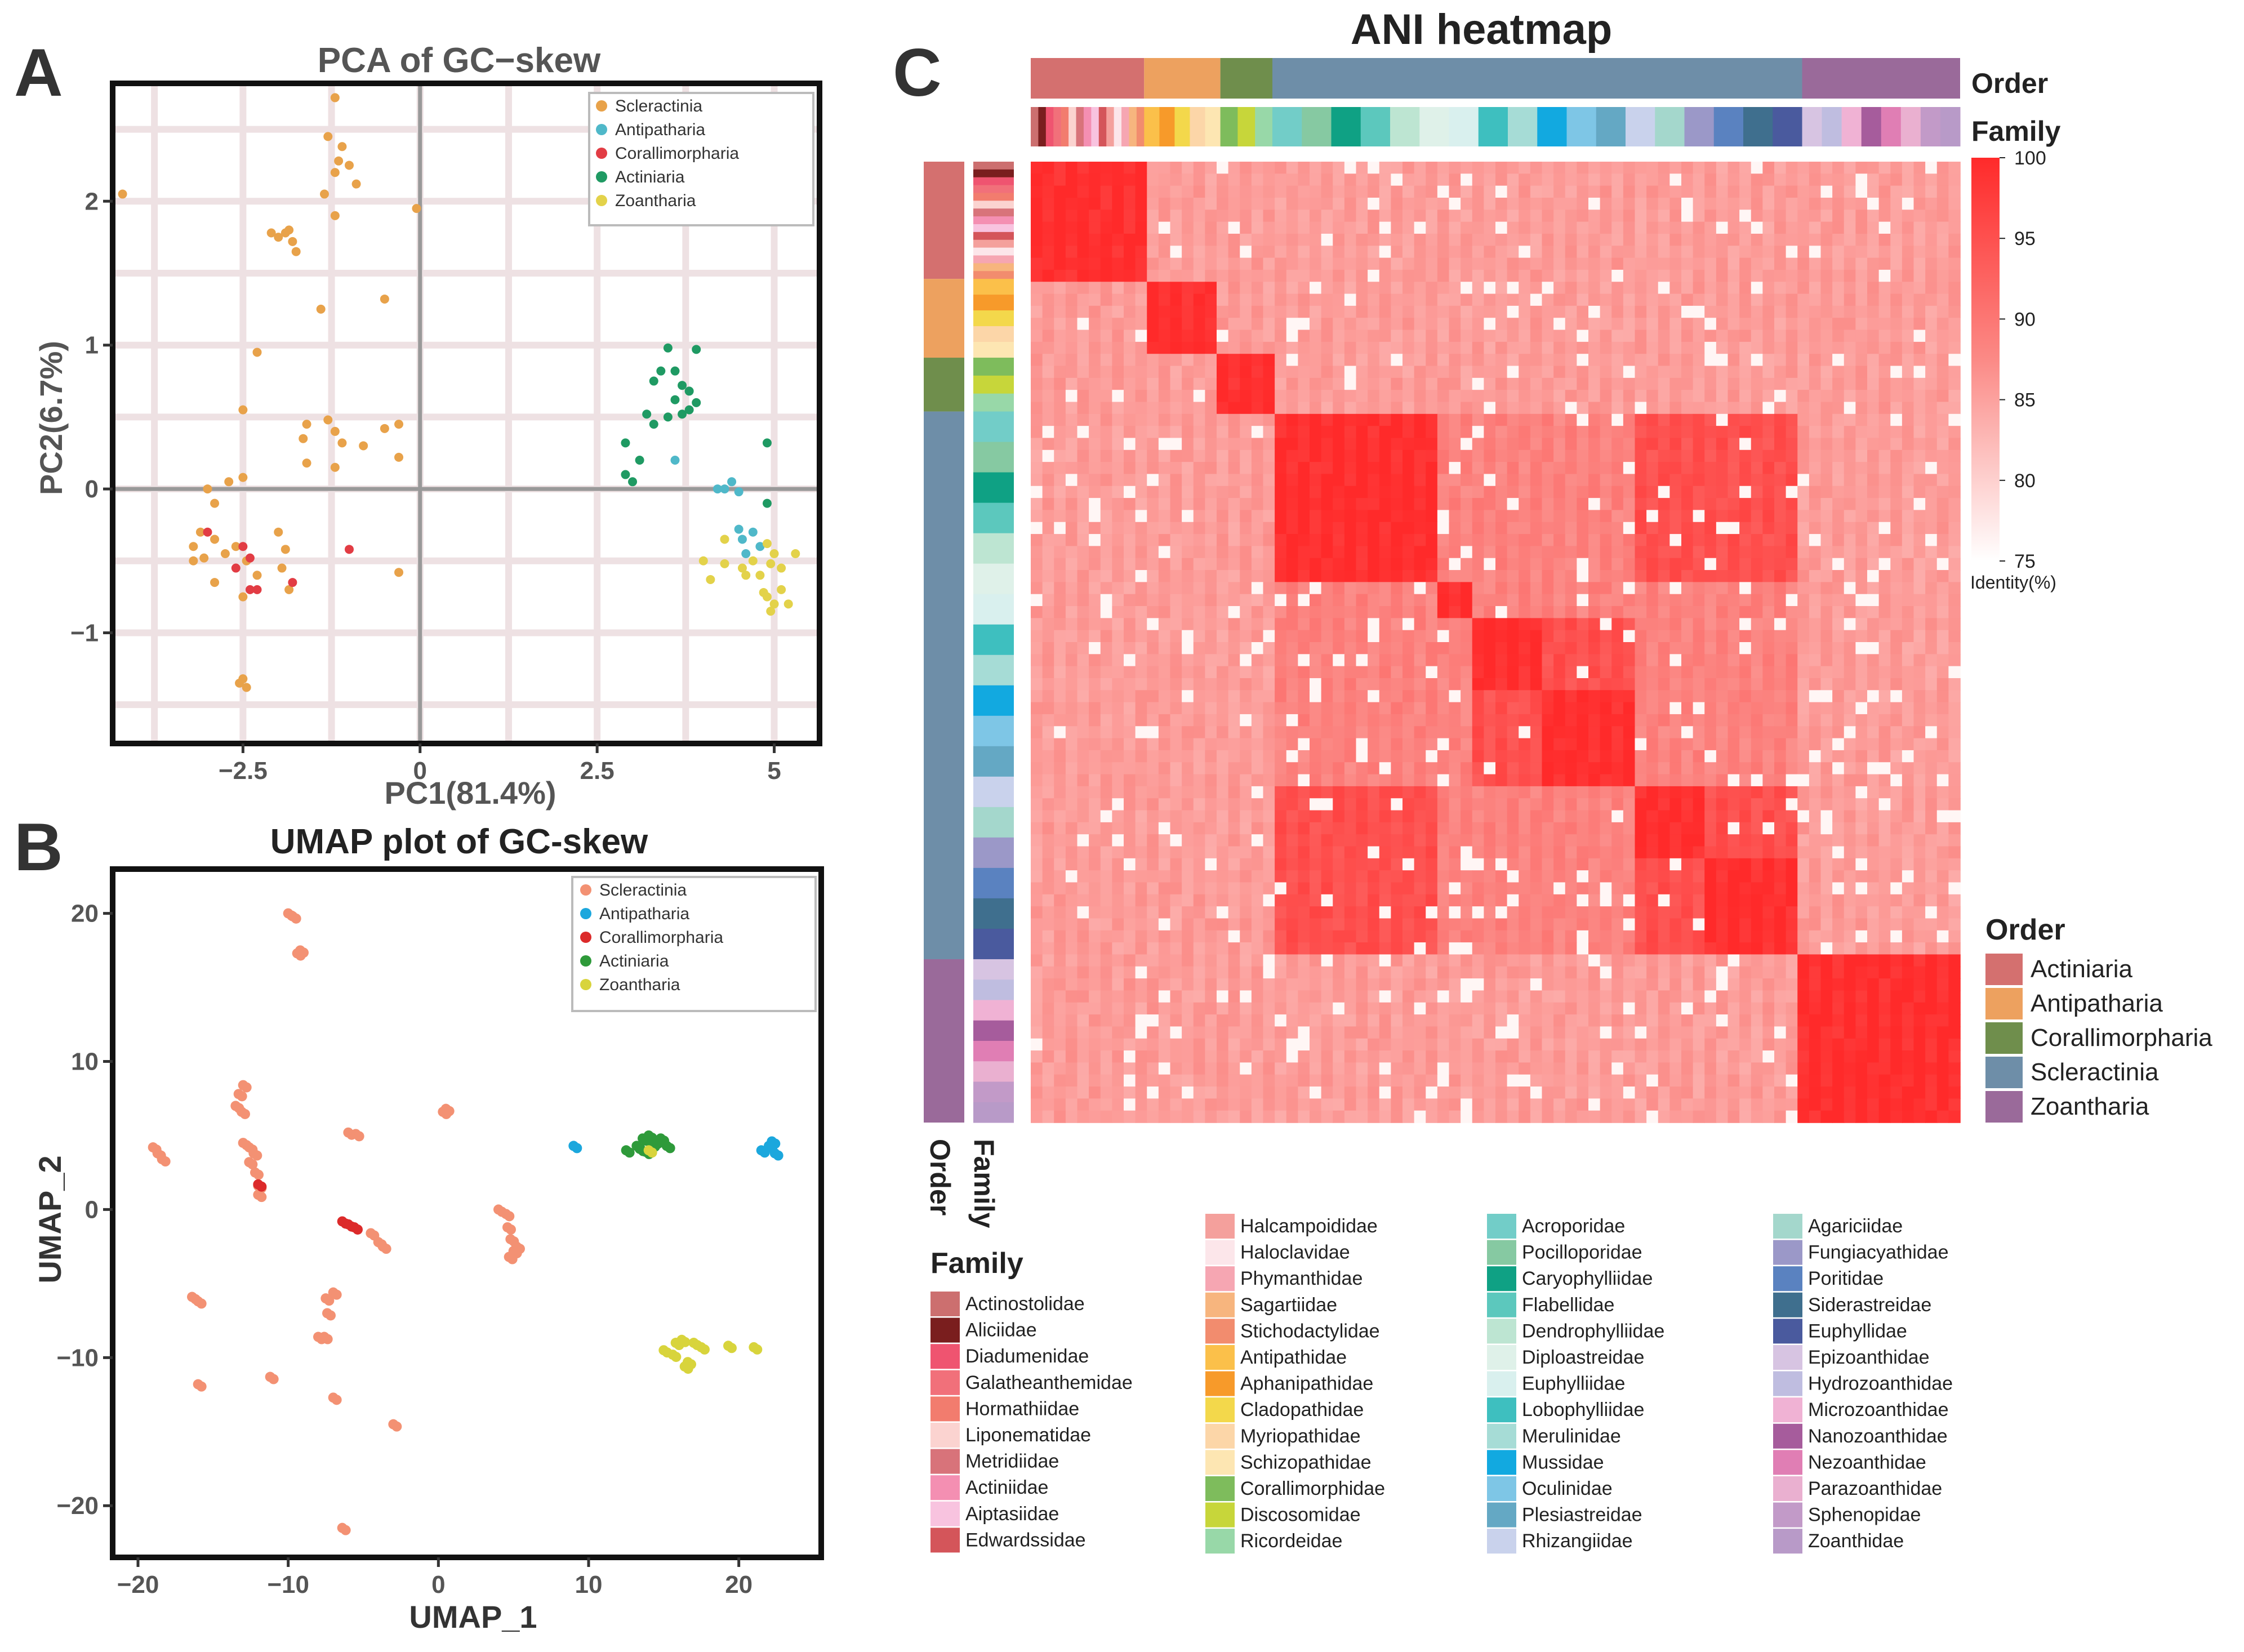 The image size is (2244, 1652). Describe the element at coordinates (643, 890) in the screenshot. I see `umap-legend-label-scleractinia: Scleractinia` at that location.